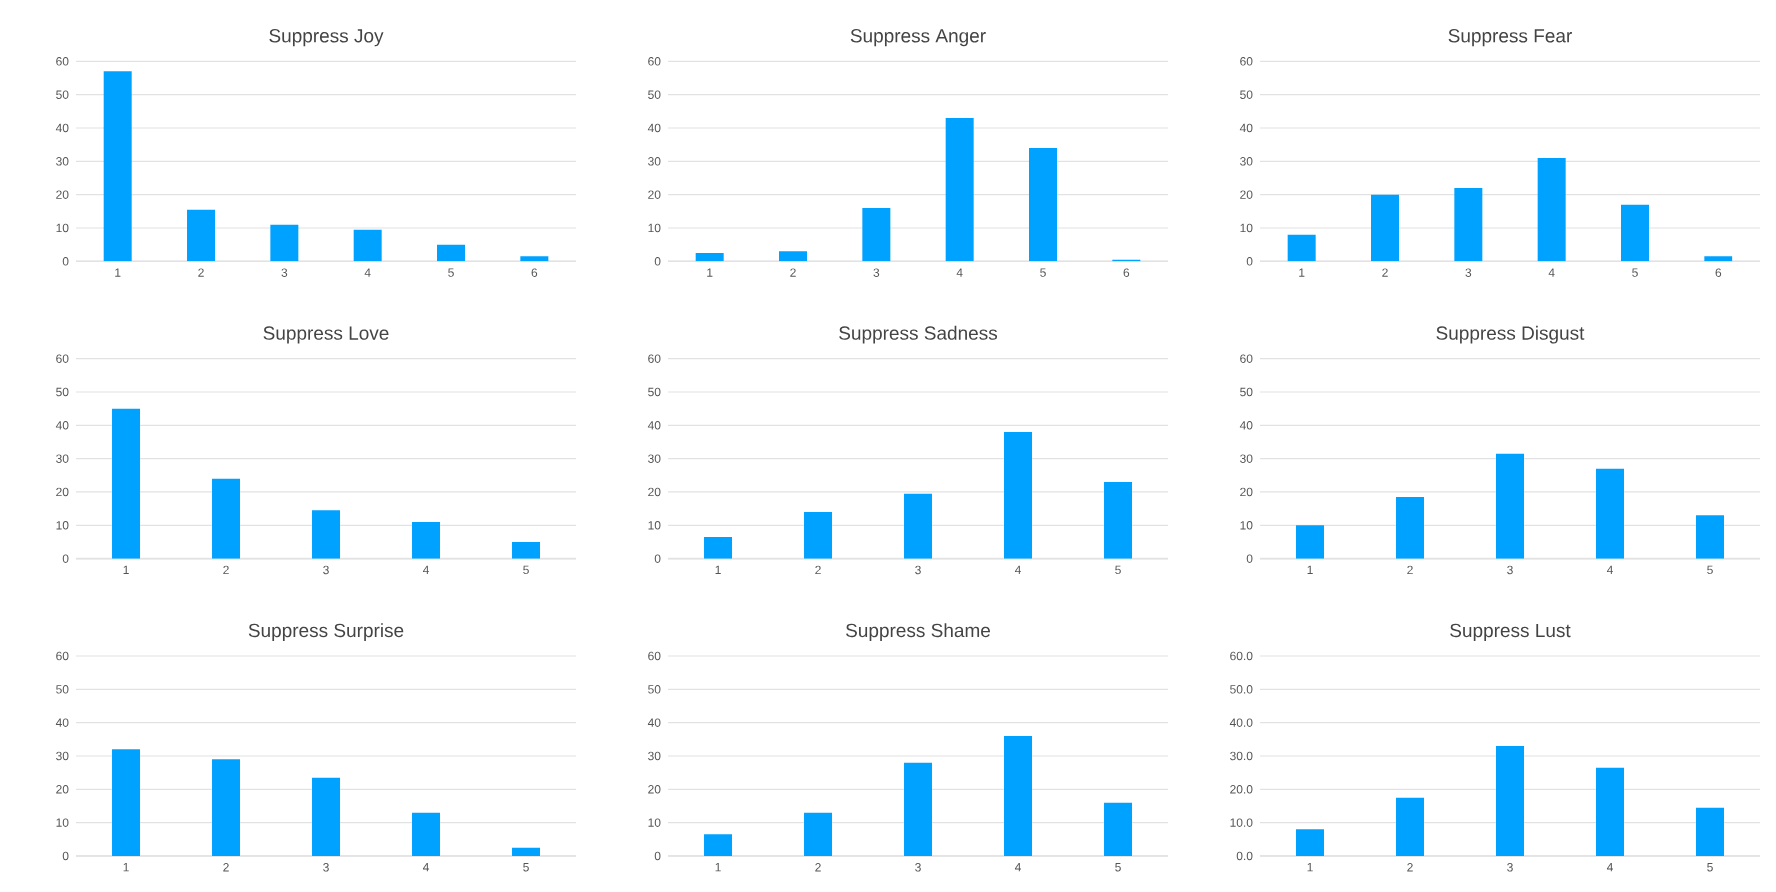 This screenshot has width=1776, height=892. What do you see at coordinates (918, 38) in the screenshot?
I see `chart-title: Suppress Anger` at bounding box center [918, 38].